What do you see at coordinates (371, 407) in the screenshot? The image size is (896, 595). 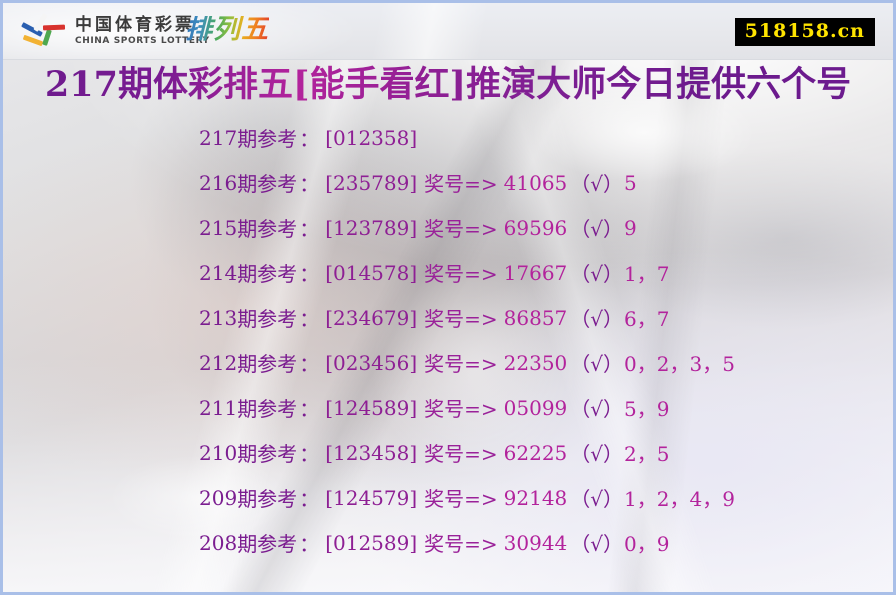 I see `forecast-picks: [124589]` at bounding box center [371, 407].